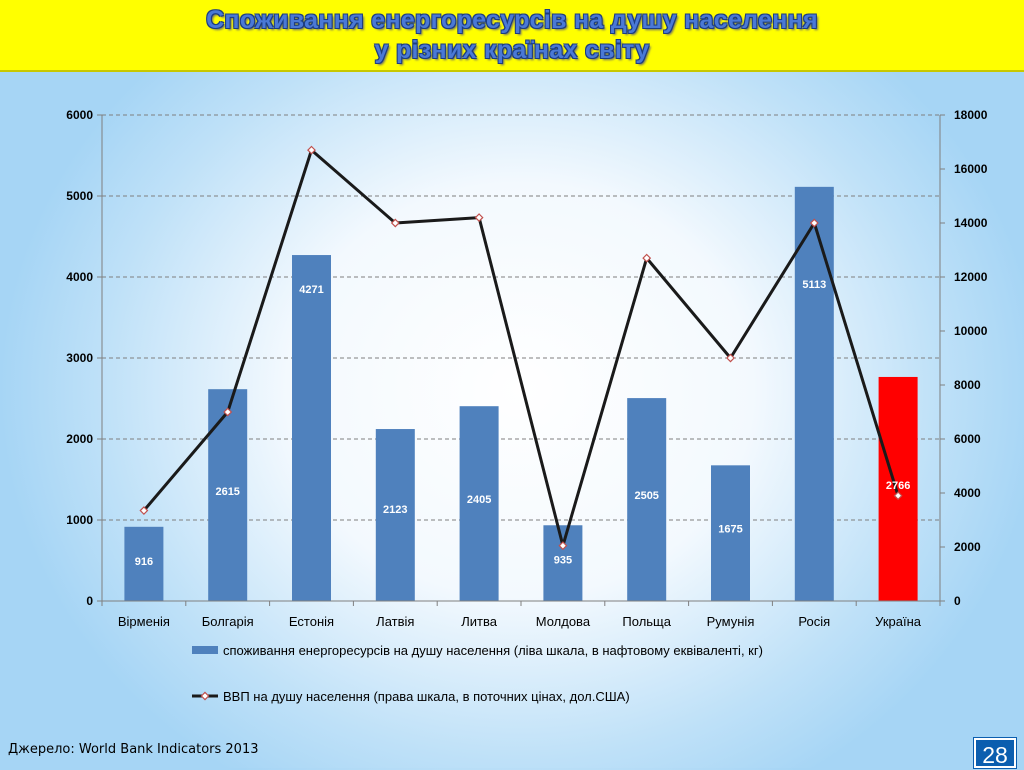 The height and width of the screenshot is (770, 1024). Describe the element at coordinates (395, 510) in the screenshot. I see `bar-data-label: 2123` at that location.